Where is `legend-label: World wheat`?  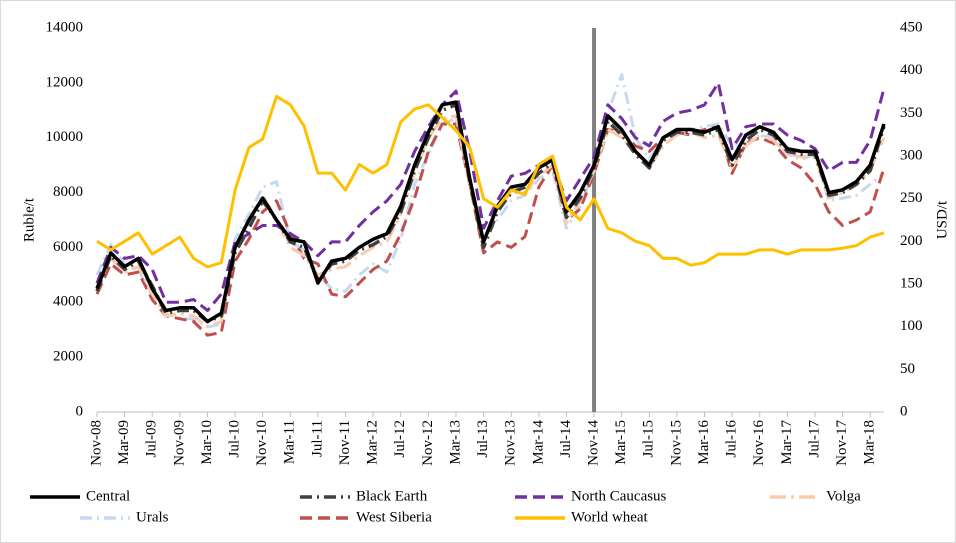 legend-label: World wheat is located at coordinates (610, 517).